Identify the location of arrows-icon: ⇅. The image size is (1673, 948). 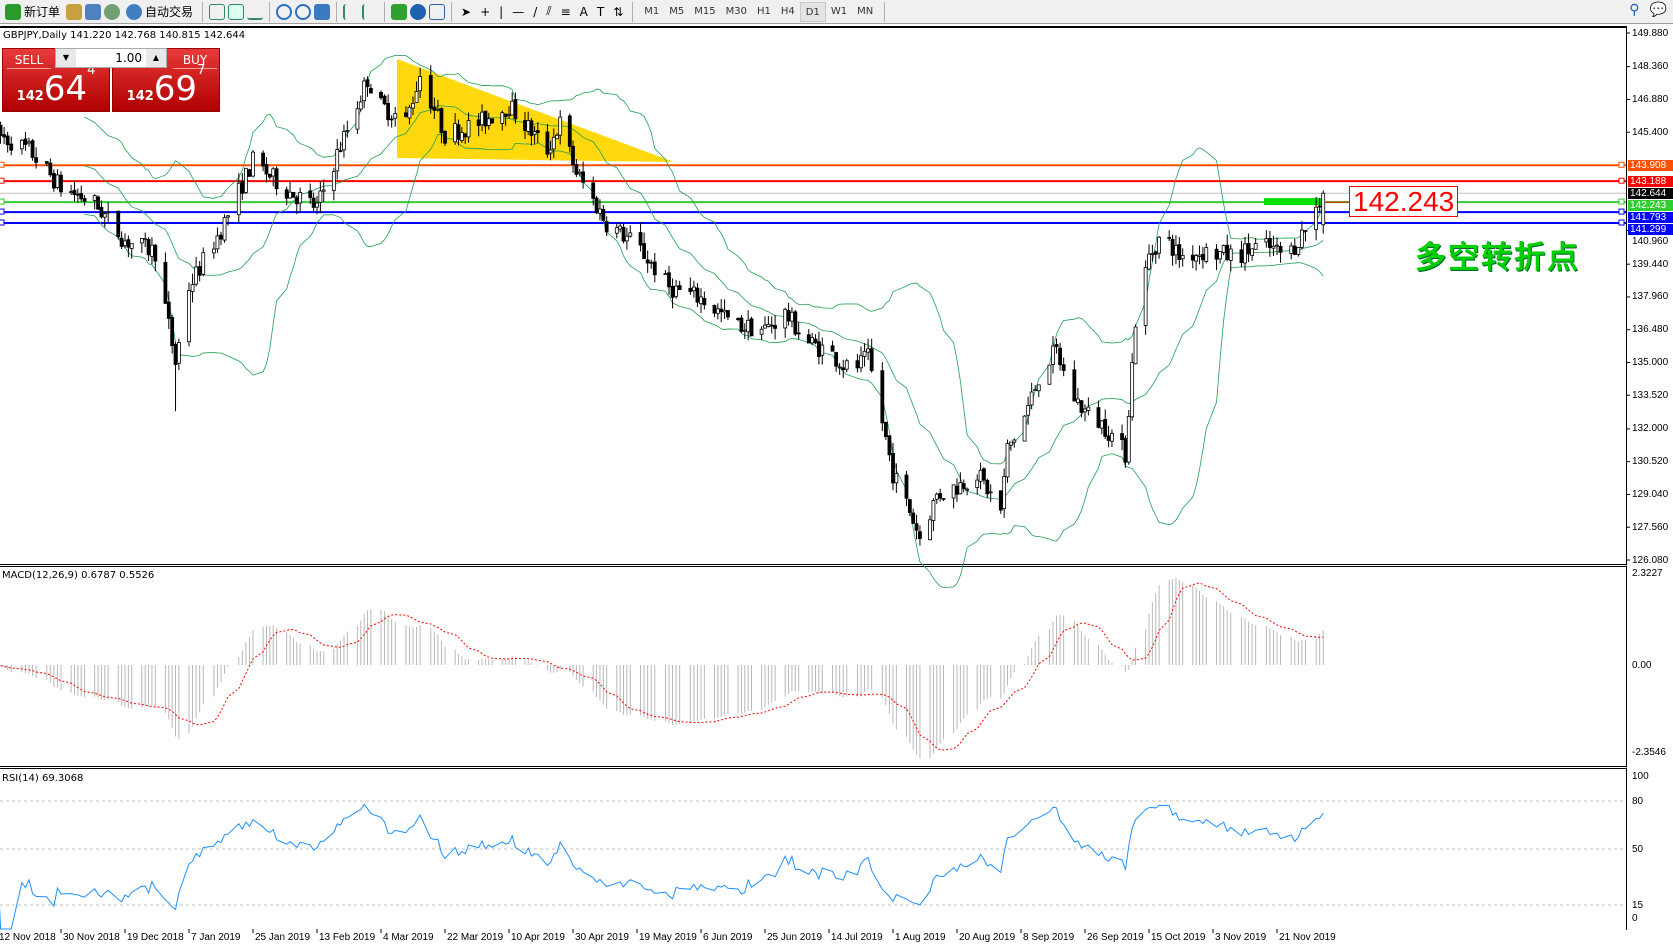
(618, 11).